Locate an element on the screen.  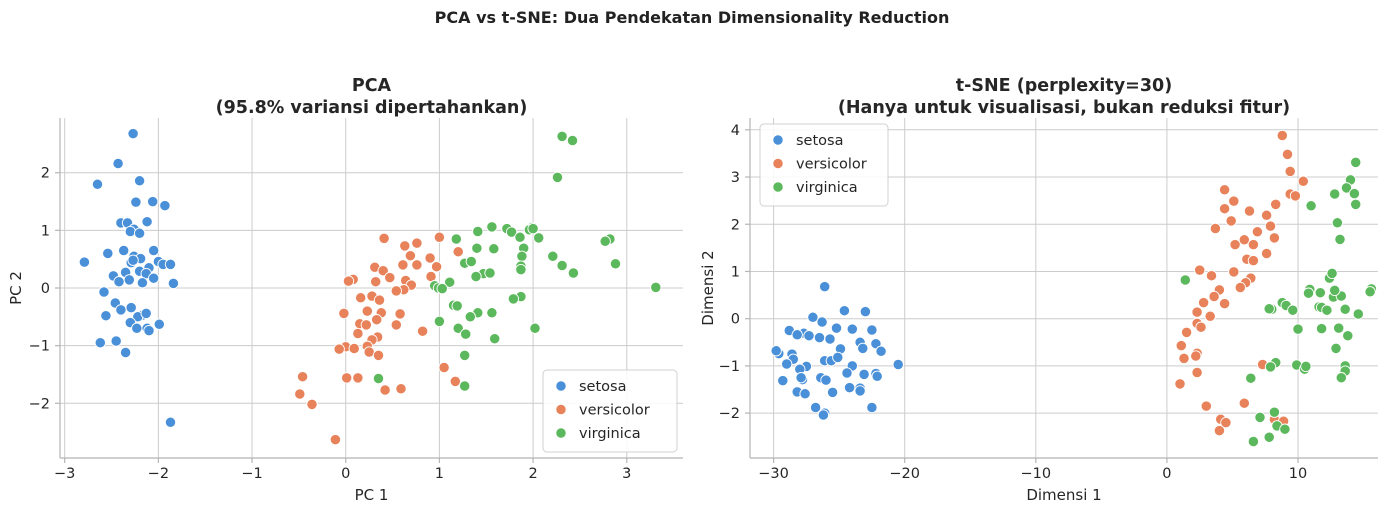
tsne-xtick-label: 0 is located at coordinates (1166, 474).